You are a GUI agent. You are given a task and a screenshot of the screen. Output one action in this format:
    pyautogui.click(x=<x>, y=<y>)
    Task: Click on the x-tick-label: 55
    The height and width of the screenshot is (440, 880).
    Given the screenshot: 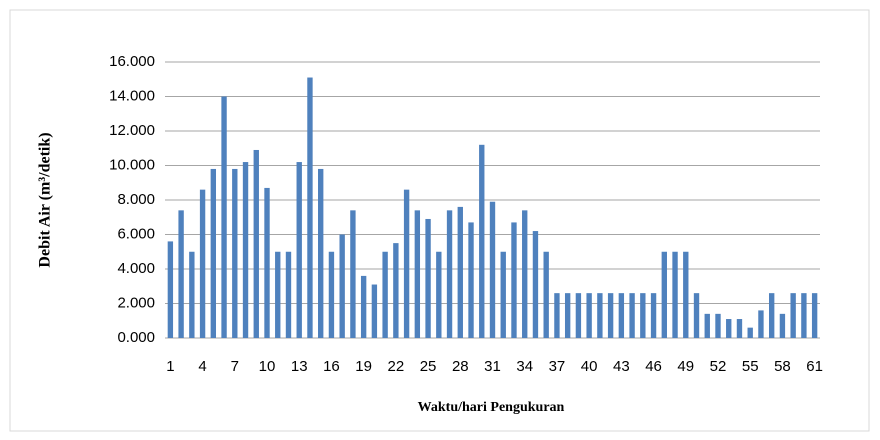 What is the action you would take?
    pyautogui.click(x=750, y=366)
    